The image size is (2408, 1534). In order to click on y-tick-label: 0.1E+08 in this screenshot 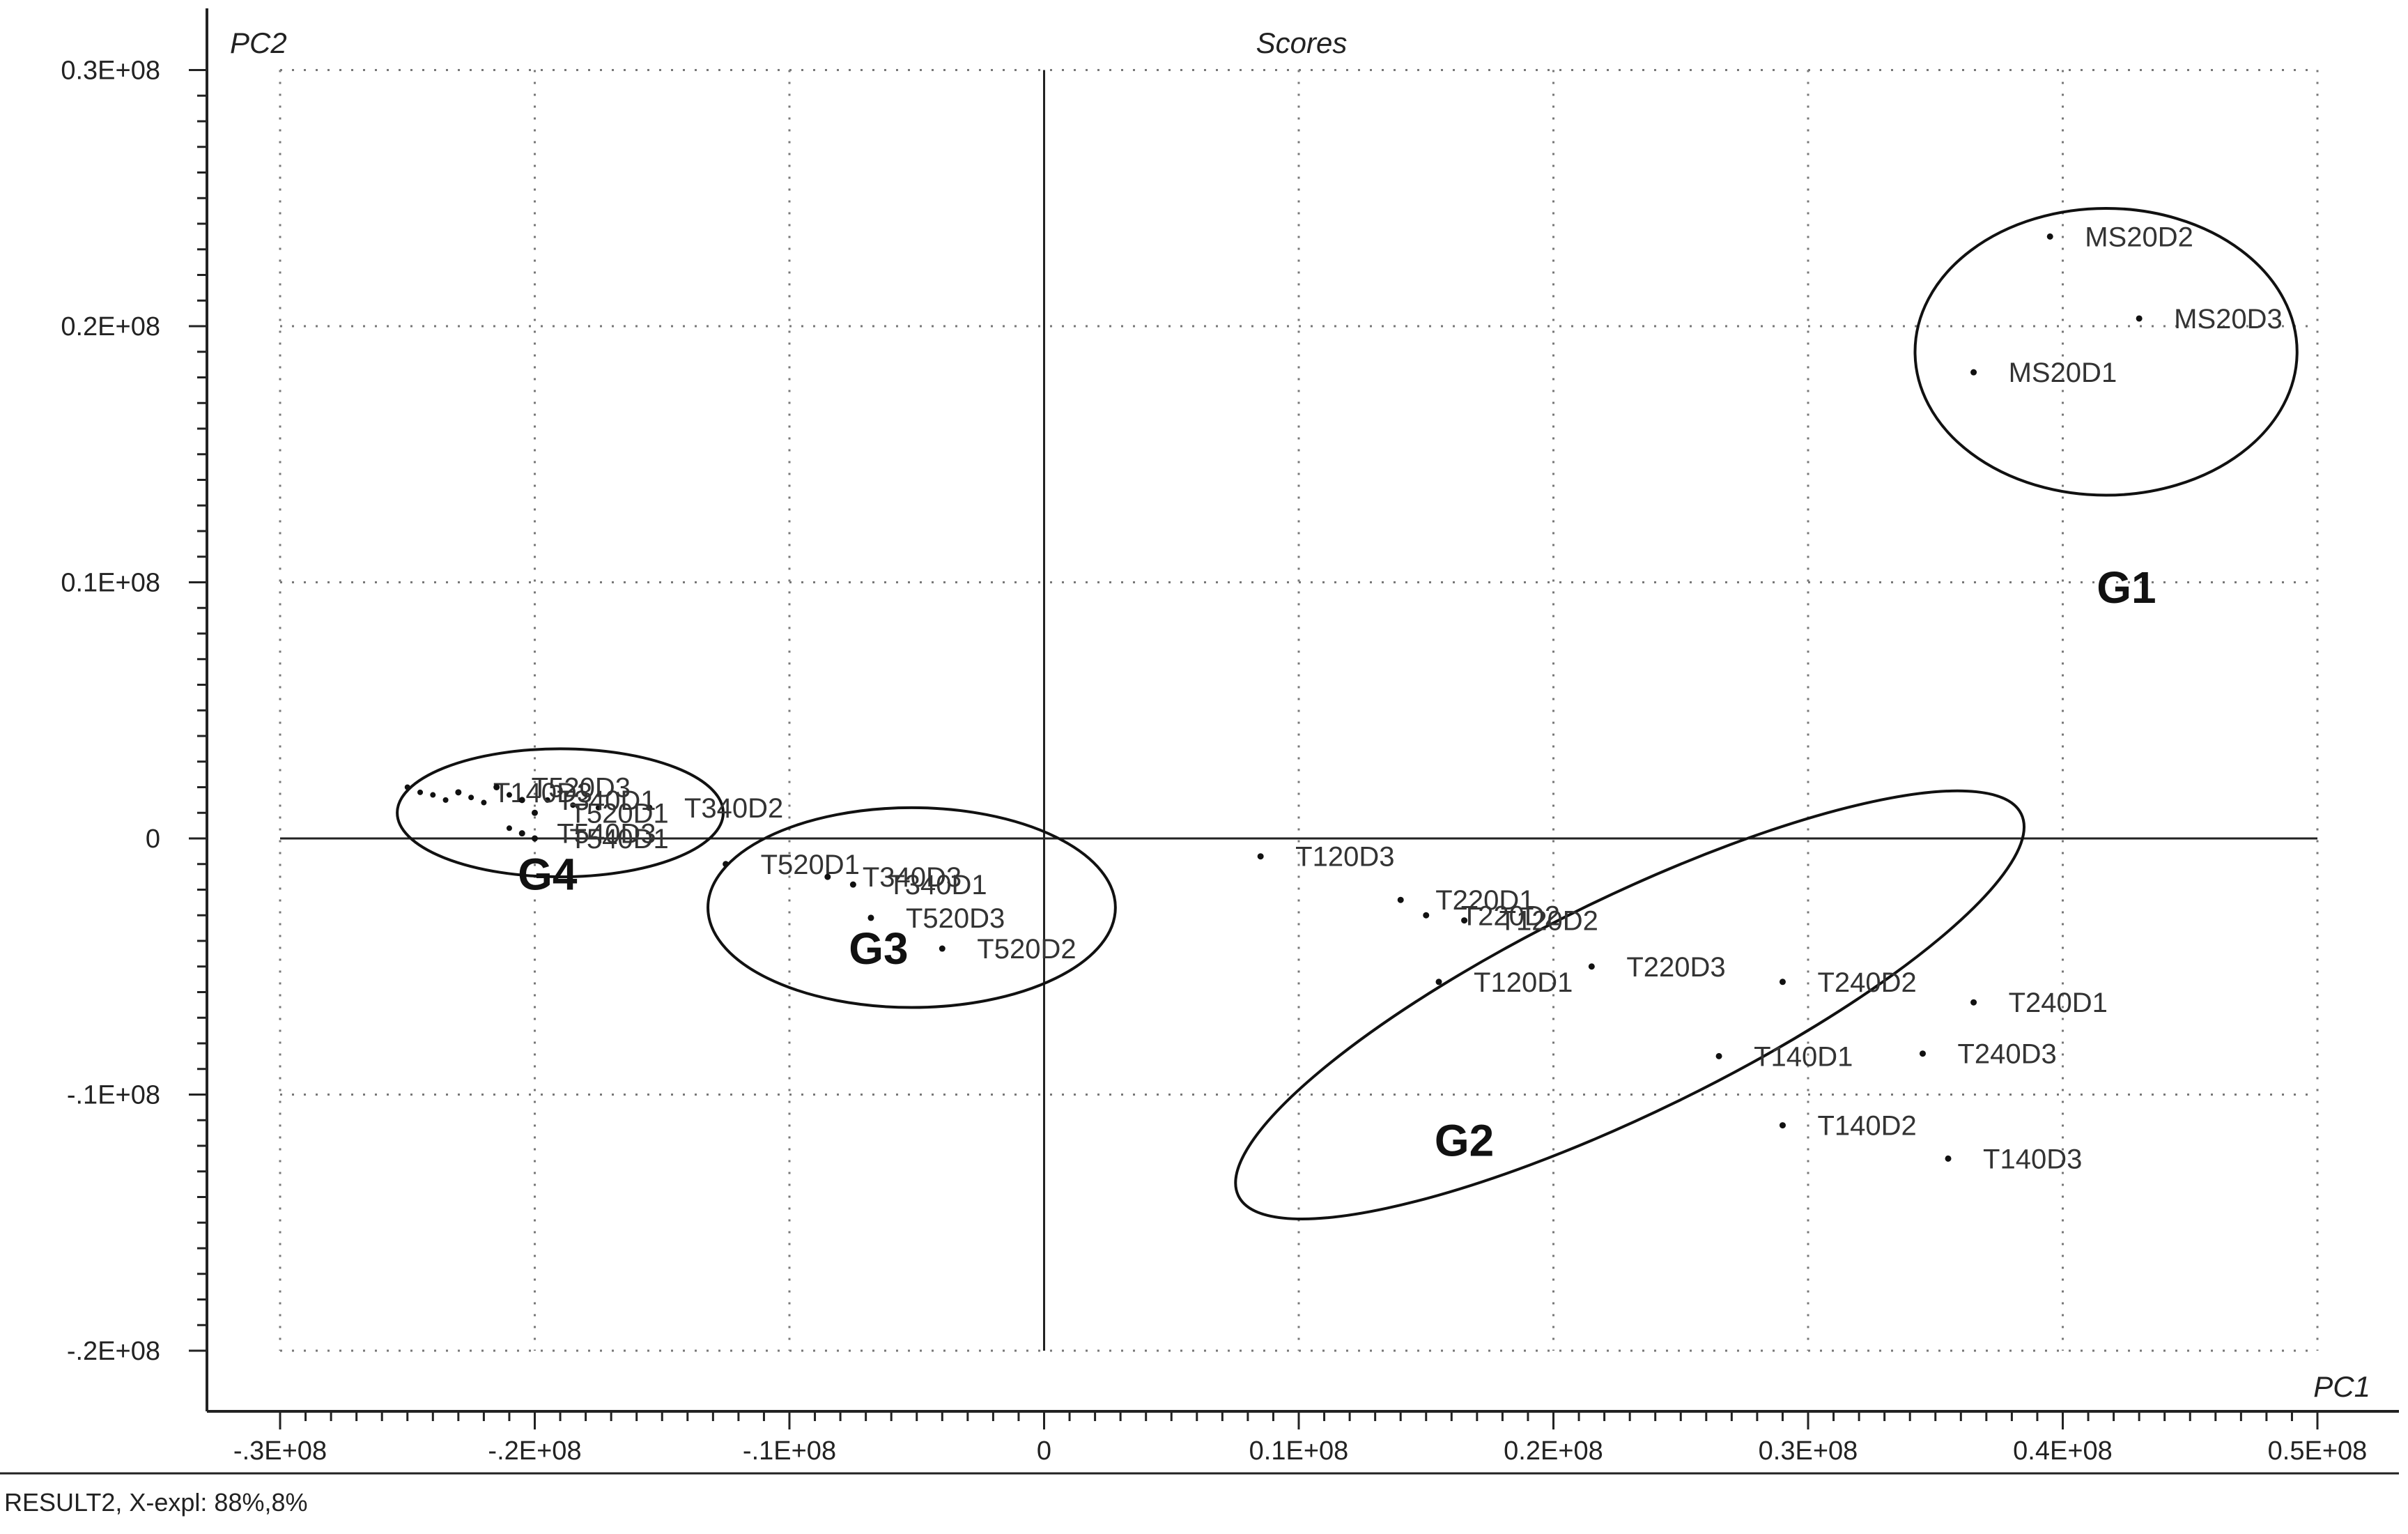, I will do `click(111, 583)`.